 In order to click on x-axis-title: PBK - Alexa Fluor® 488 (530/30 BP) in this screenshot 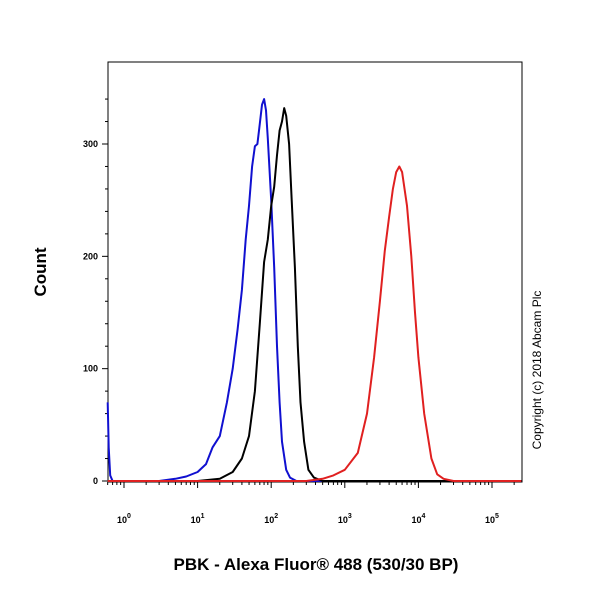, I will do `click(316, 564)`.